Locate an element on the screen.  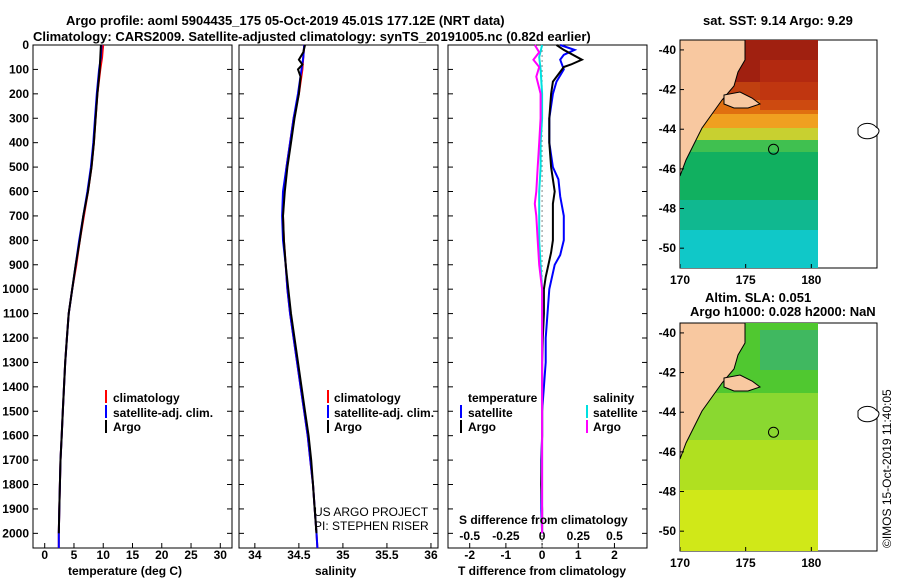
x-tick-label: 35 is located at coordinates (343, 555).